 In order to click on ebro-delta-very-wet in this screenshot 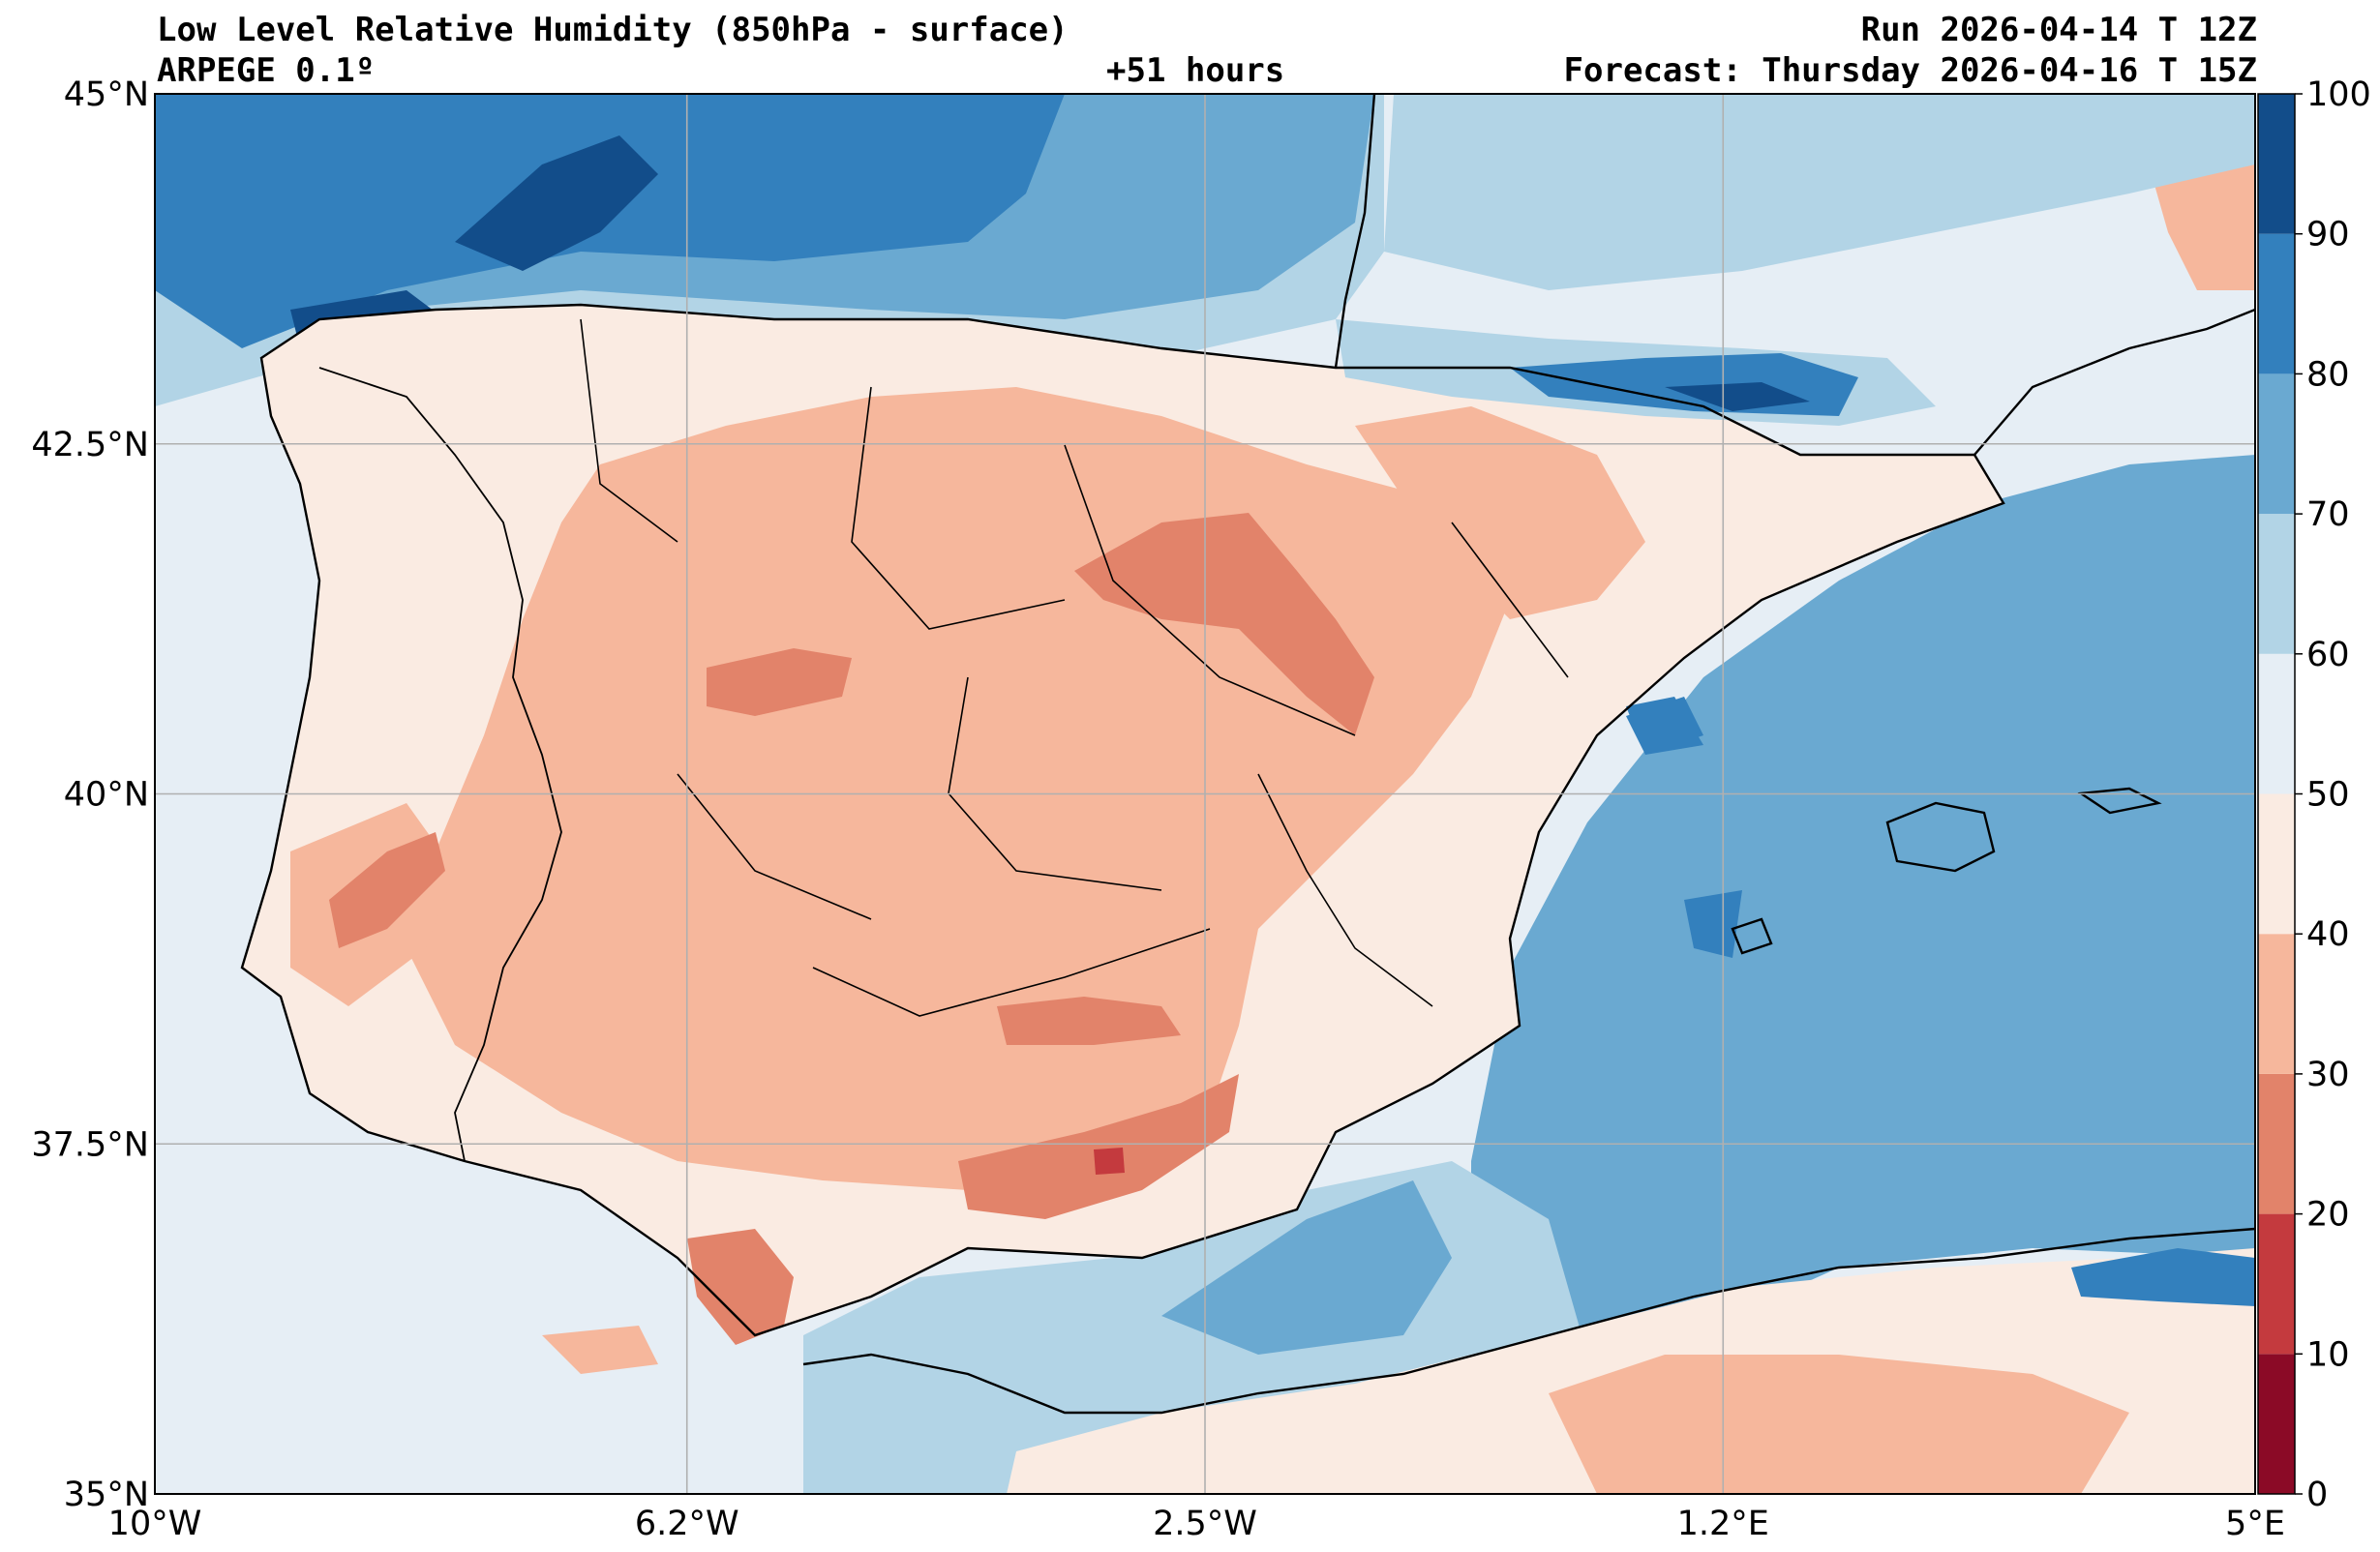, I will do `click(1665, 726)`.